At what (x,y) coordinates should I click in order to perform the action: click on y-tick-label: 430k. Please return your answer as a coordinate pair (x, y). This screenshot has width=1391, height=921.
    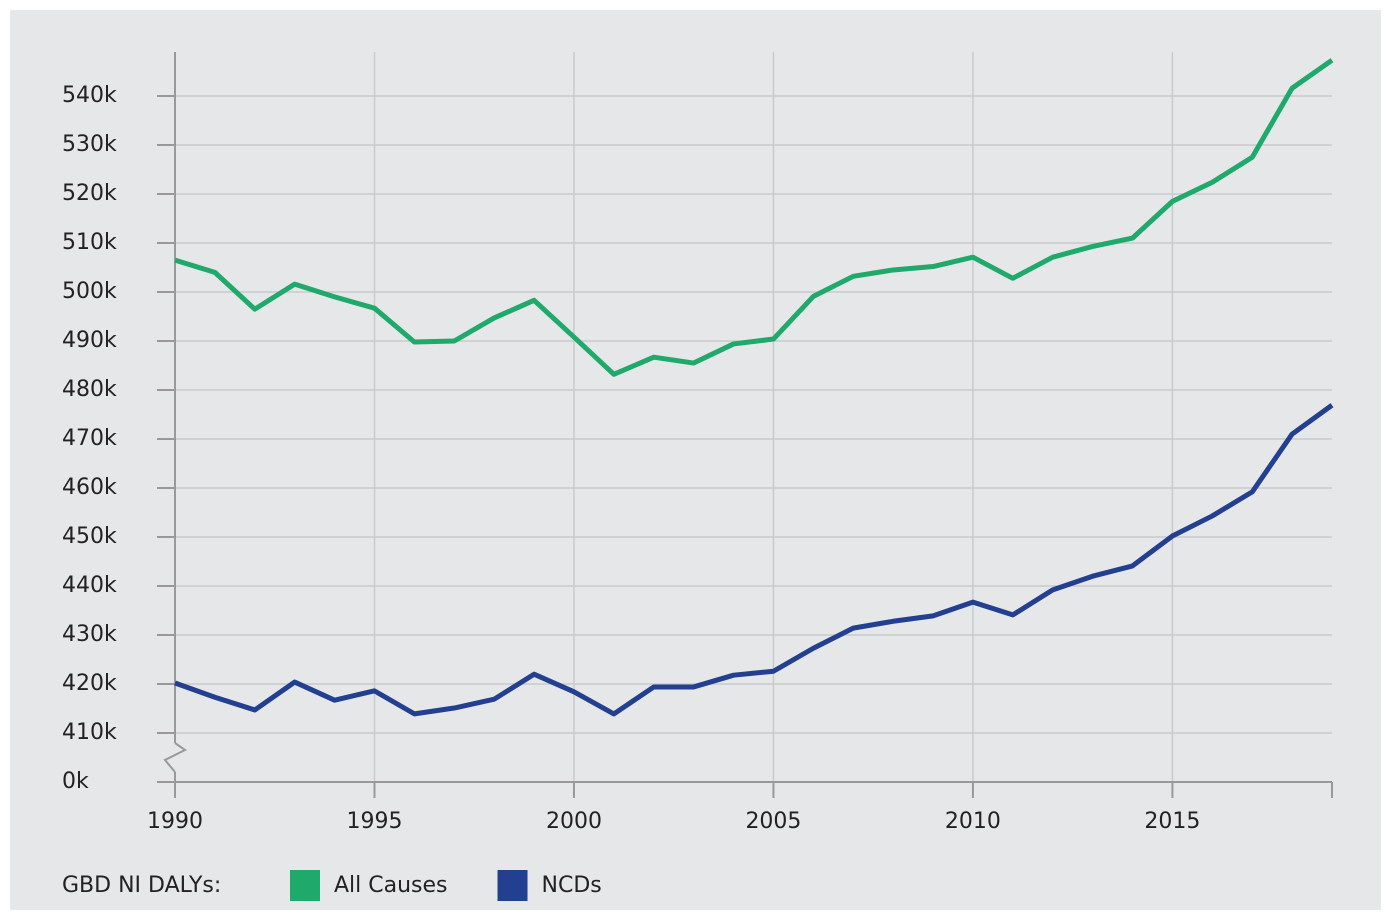
    Looking at the image, I should click on (89, 634).